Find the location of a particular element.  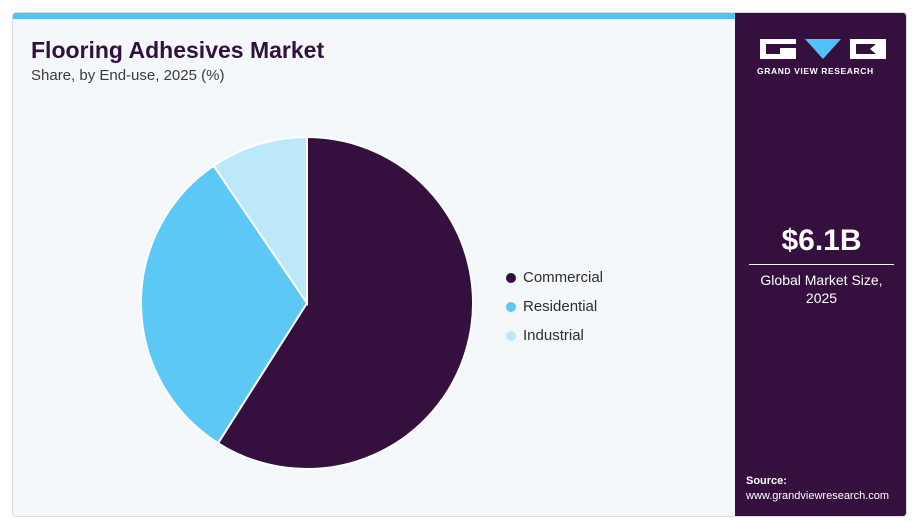

market-size-label: Global Market Size, 2025 is located at coordinates (820, 289).